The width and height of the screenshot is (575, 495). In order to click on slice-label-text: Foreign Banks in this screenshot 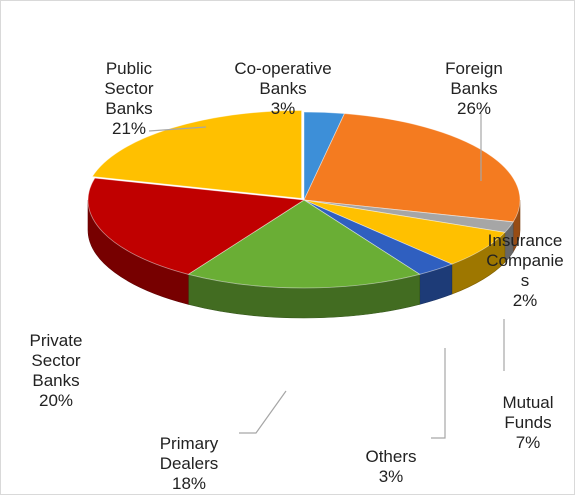, I will do `click(474, 78)`.